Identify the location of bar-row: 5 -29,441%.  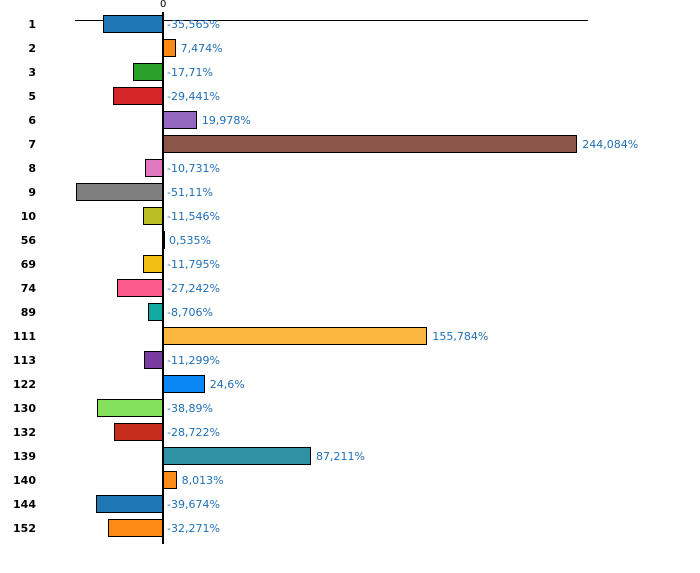
(350, 96).